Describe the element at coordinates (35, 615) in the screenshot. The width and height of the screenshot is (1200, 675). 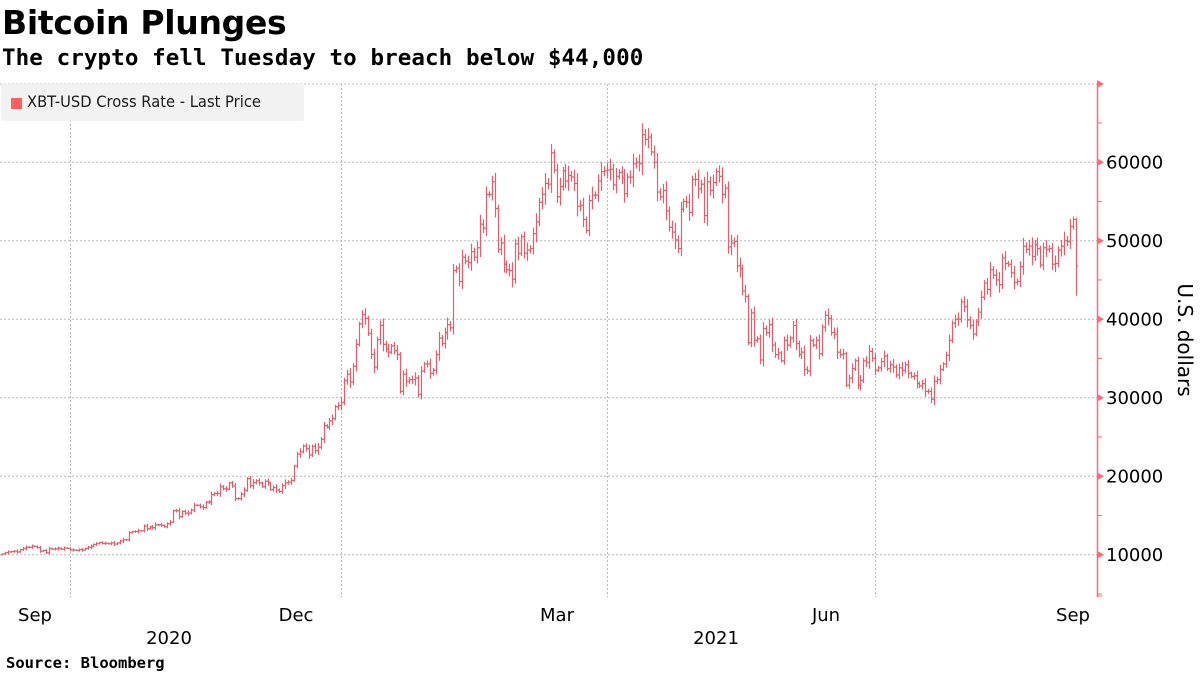
I see `x-month-label: Sep` at that location.